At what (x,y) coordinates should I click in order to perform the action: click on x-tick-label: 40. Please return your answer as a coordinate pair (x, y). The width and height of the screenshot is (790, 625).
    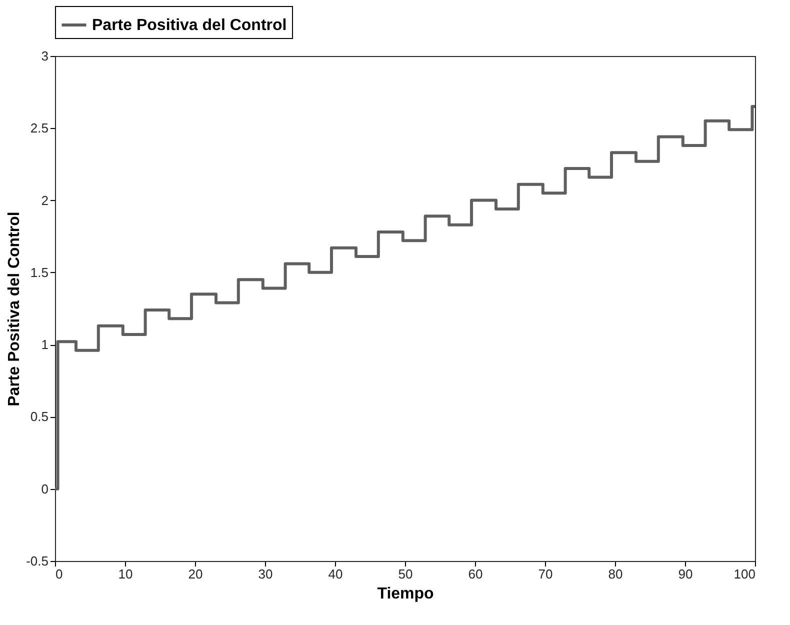
    Looking at the image, I should click on (335, 574).